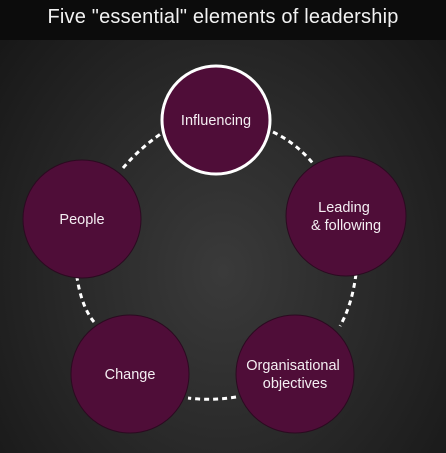 The width and height of the screenshot is (446, 453). I want to click on node-leading-following-circle, so click(346, 216).